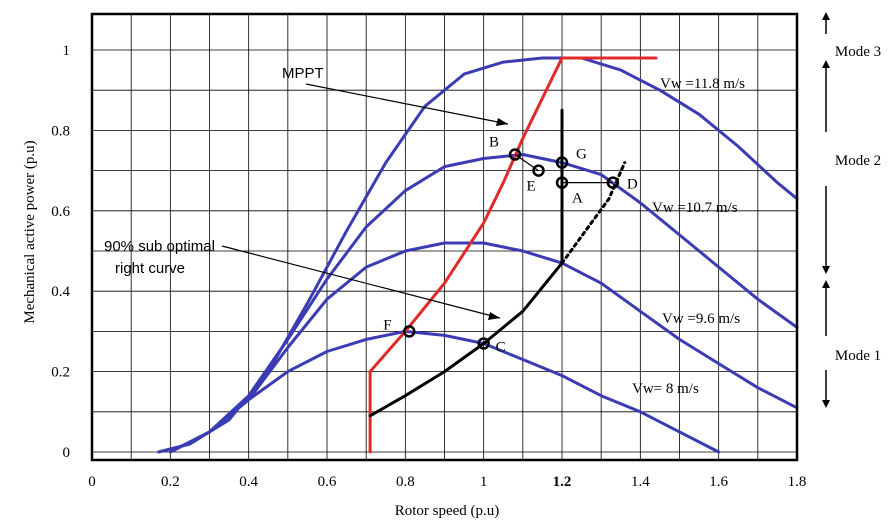 This screenshot has height=524, width=894. What do you see at coordinates (501, 347) in the screenshot?
I see `point-label-C: C` at bounding box center [501, 347].